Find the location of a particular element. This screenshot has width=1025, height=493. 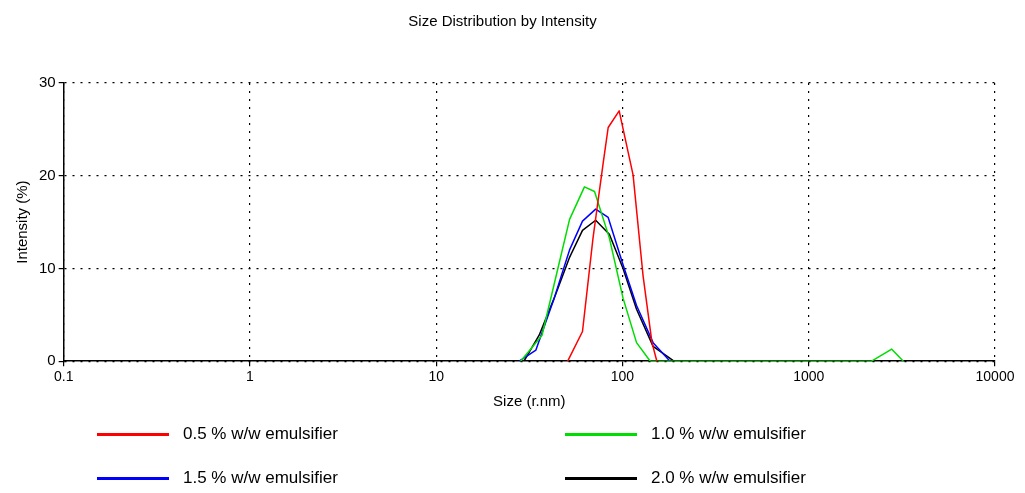

x-axis-title: Size (r.nm) is located at coordinates (529, 401).